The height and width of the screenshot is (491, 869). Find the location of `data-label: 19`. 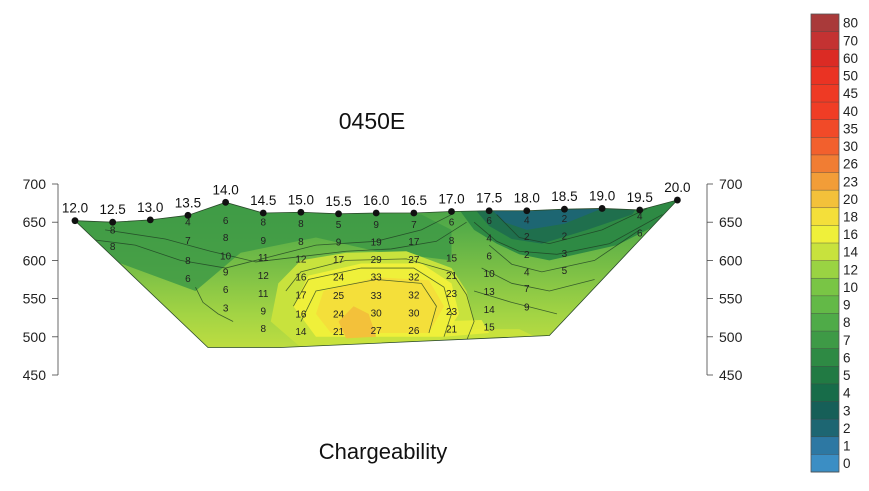

data-label: 19 is located at coordinates (377, 243).